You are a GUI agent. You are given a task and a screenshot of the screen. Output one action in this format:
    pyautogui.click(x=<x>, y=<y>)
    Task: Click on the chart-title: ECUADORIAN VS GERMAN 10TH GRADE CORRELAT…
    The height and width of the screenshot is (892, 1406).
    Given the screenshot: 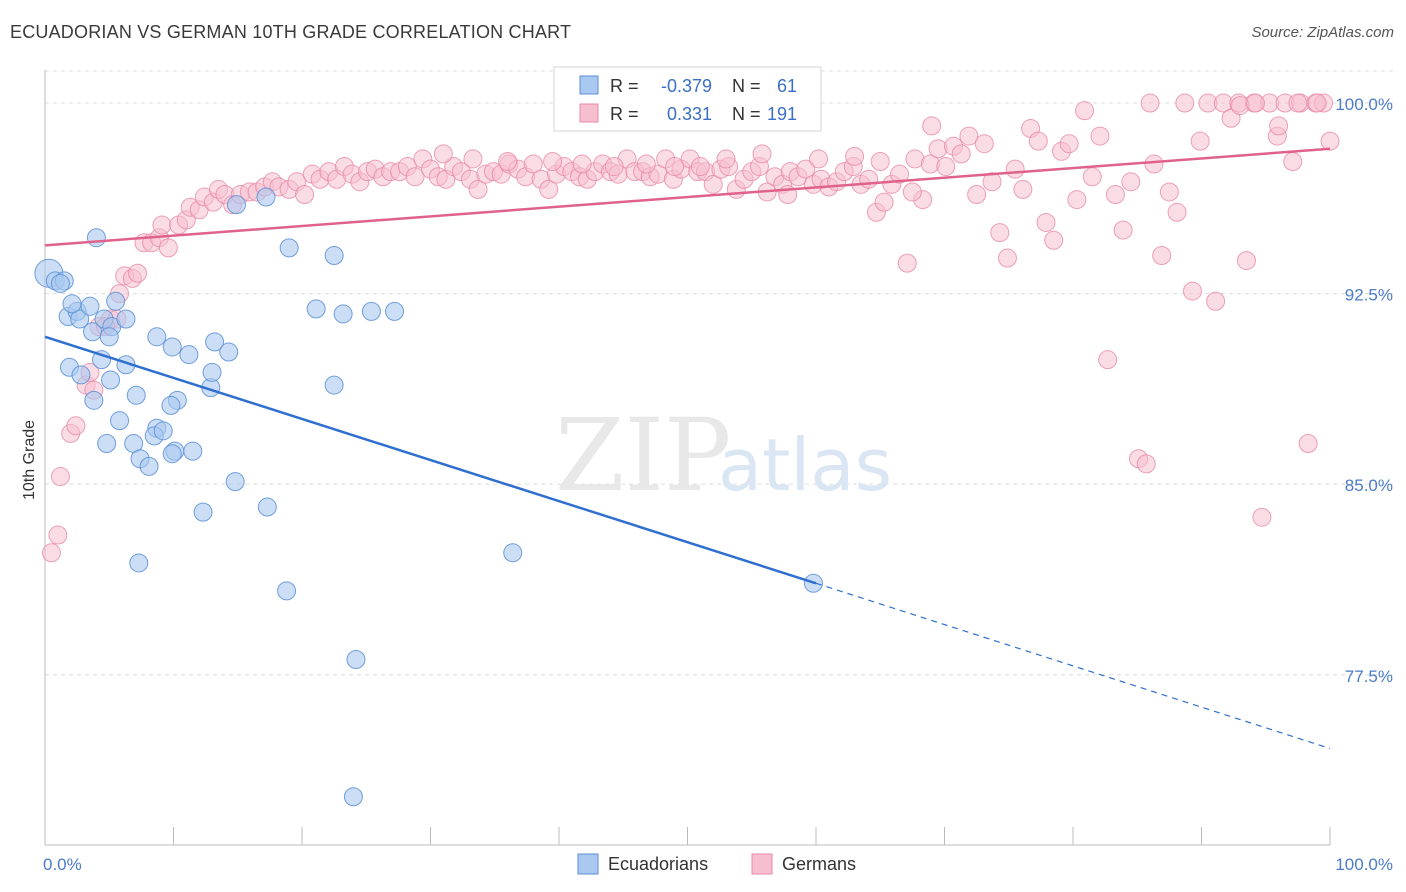 What is the action you would take?
    pyautogui.click(x=291, y=32)
    